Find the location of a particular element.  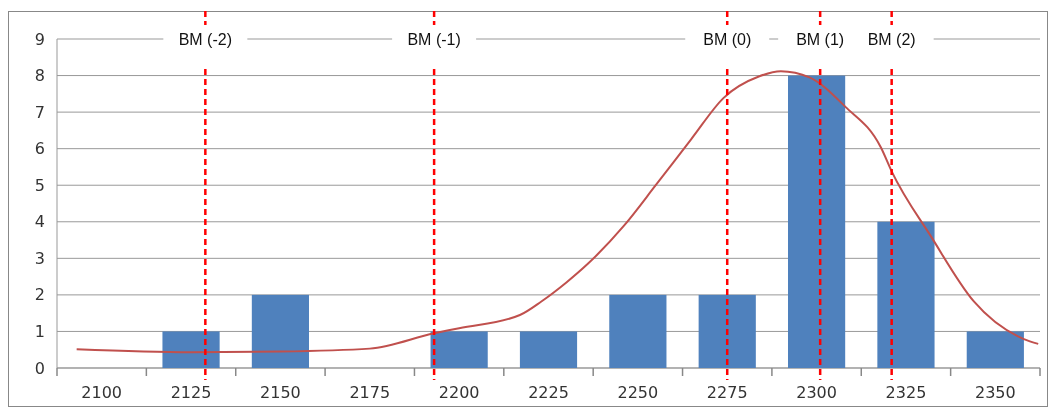

x-tick-label: 2250 is located at coordinates (638, 392).